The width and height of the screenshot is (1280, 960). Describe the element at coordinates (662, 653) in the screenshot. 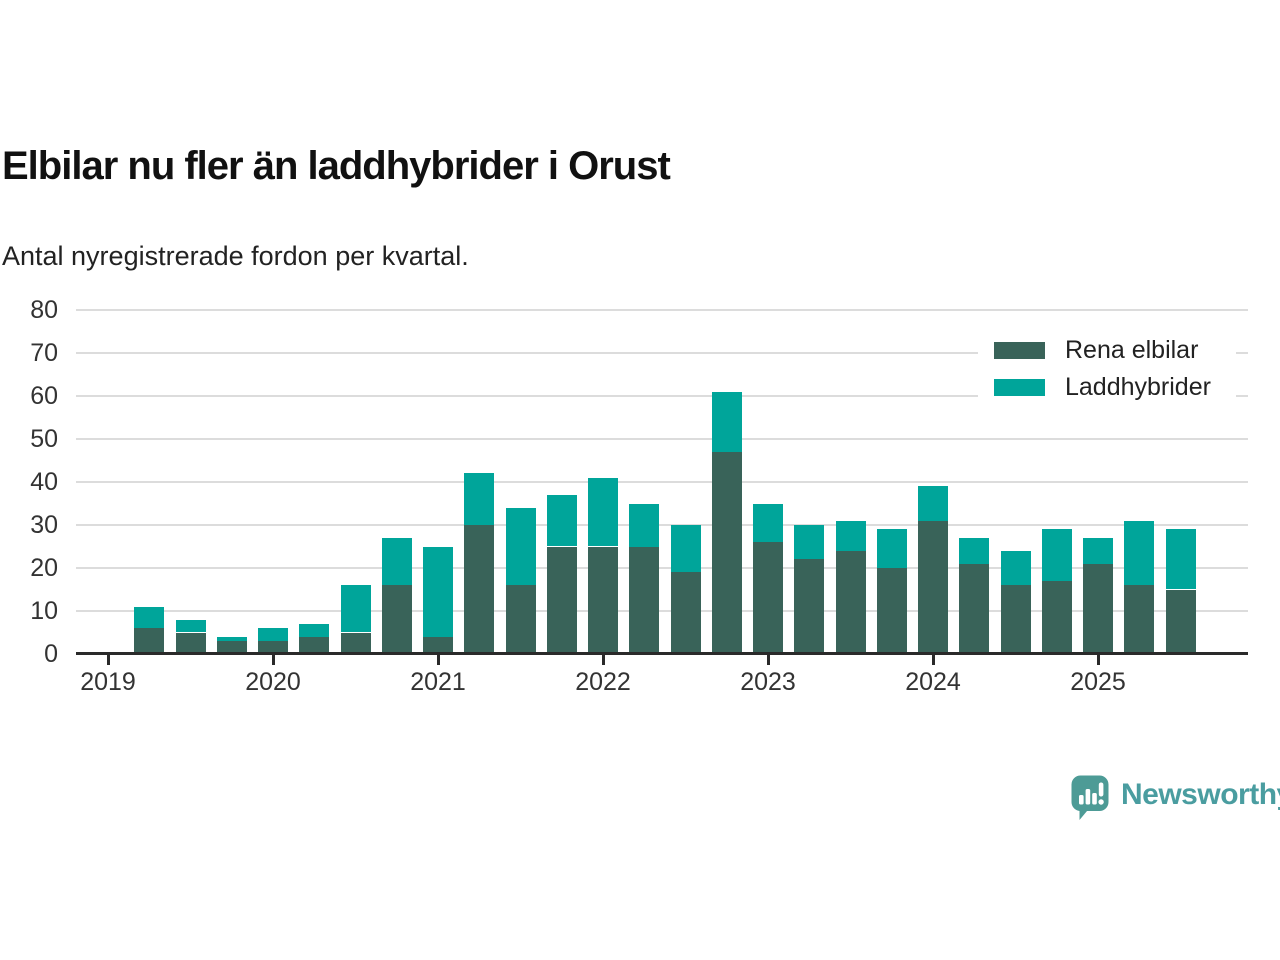

I see `x-axis-line` at that location.